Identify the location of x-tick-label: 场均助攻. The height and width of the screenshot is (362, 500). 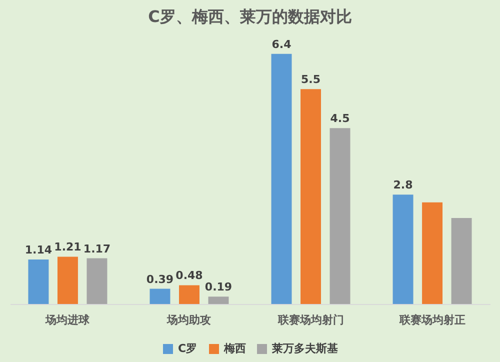
(189, 320).